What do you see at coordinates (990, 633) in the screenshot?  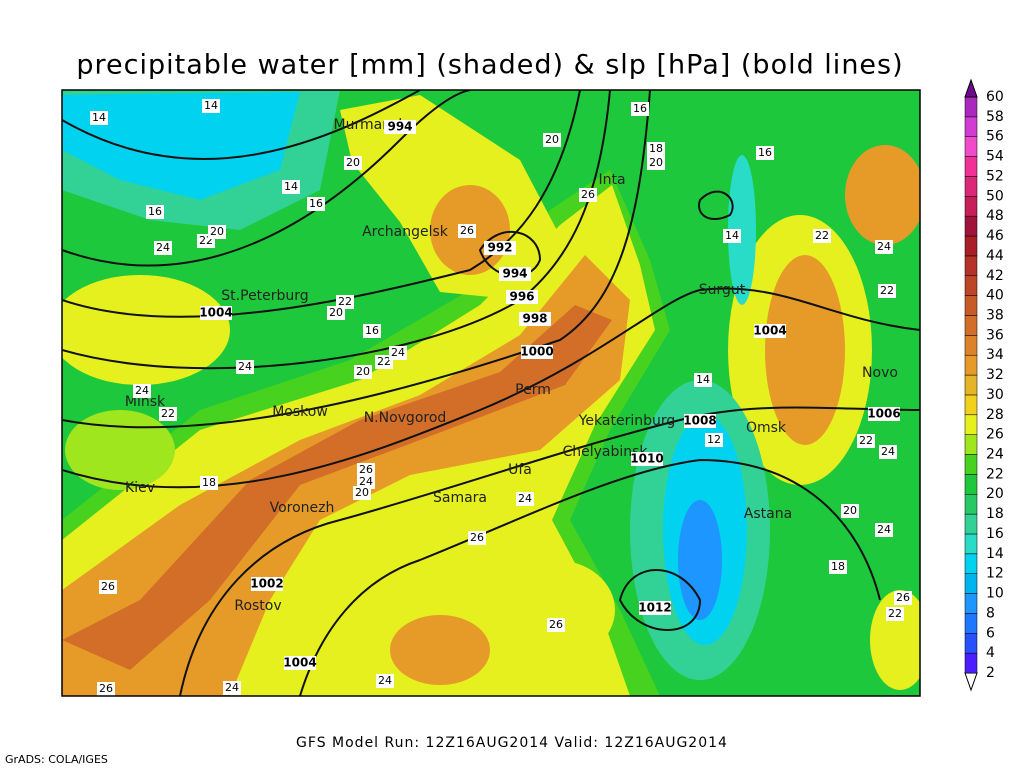 I see `colorbar-label: 6` at bounding box center [990, 633].